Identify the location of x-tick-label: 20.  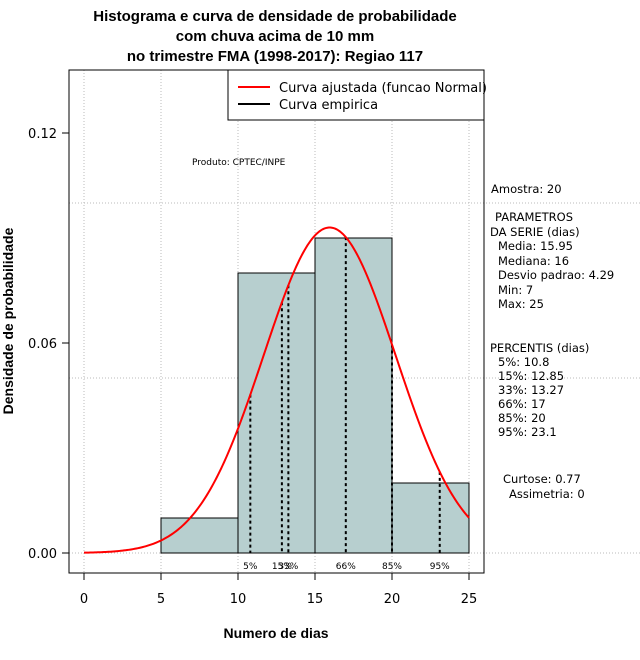
(392, 599).